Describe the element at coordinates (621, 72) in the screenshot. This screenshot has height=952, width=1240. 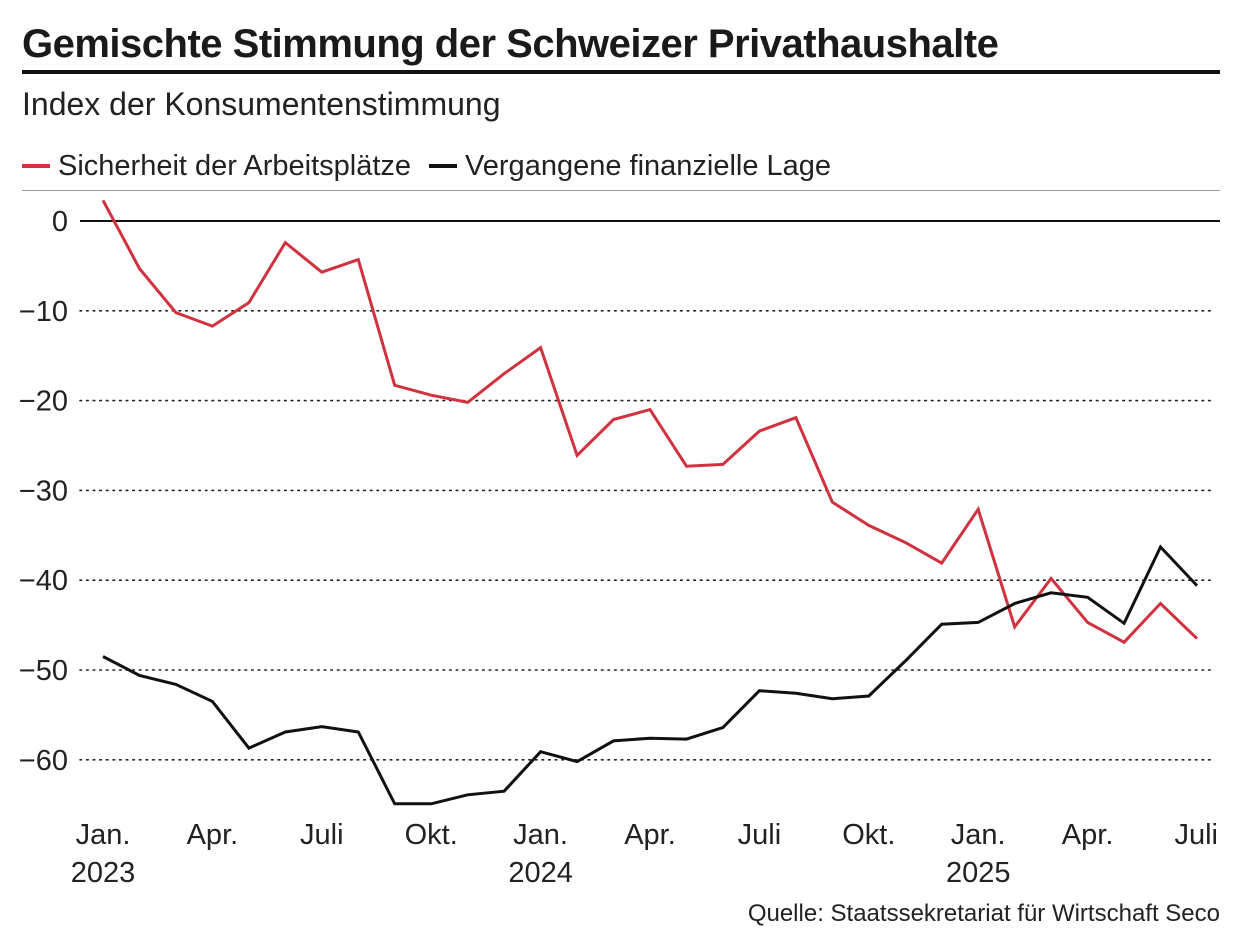
I see `title-rule` at that location.